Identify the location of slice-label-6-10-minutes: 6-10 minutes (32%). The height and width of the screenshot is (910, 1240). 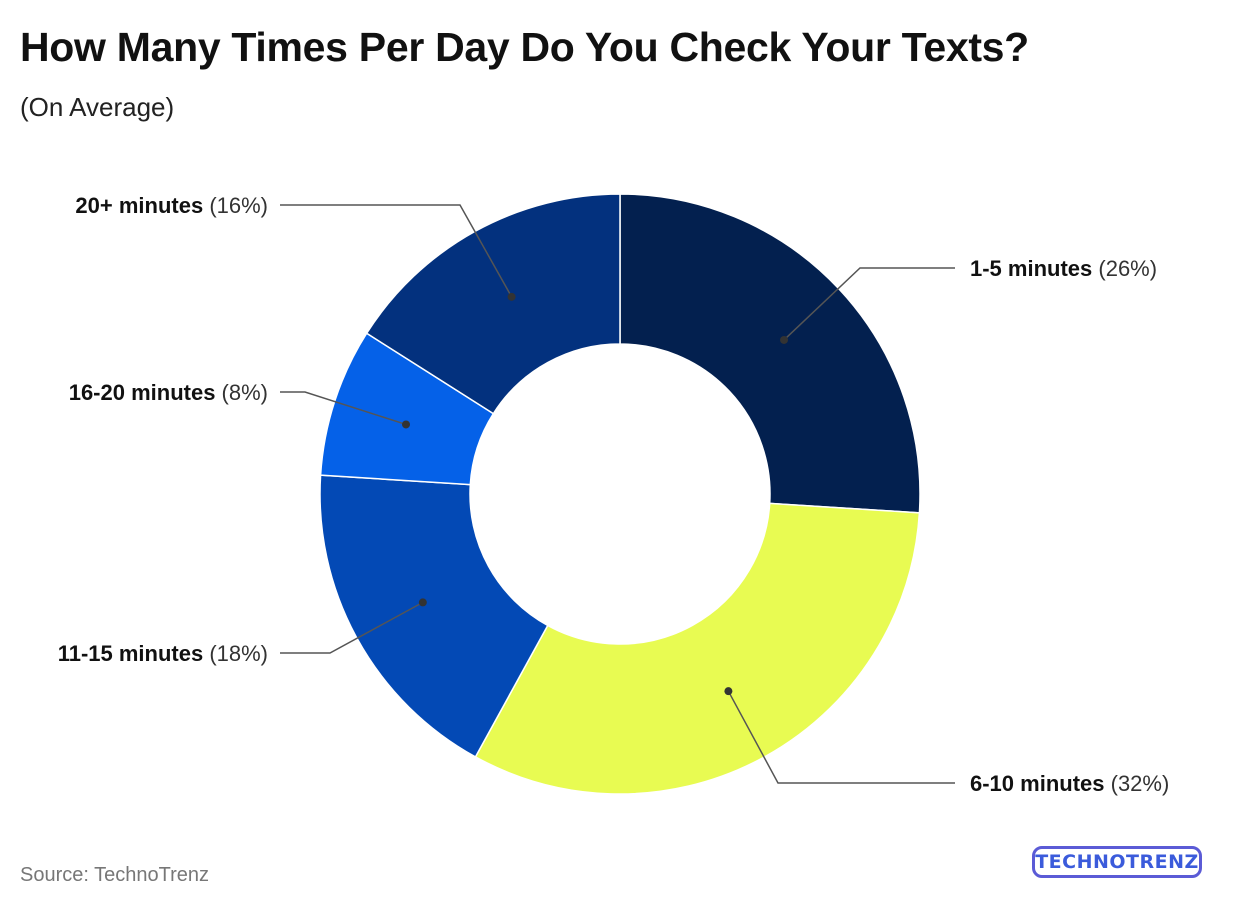
(1069, 783).